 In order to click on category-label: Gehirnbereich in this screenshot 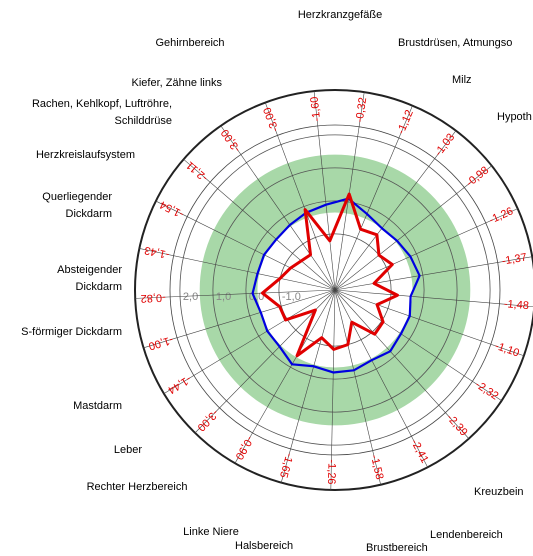, I will do `click(189, 43)`.